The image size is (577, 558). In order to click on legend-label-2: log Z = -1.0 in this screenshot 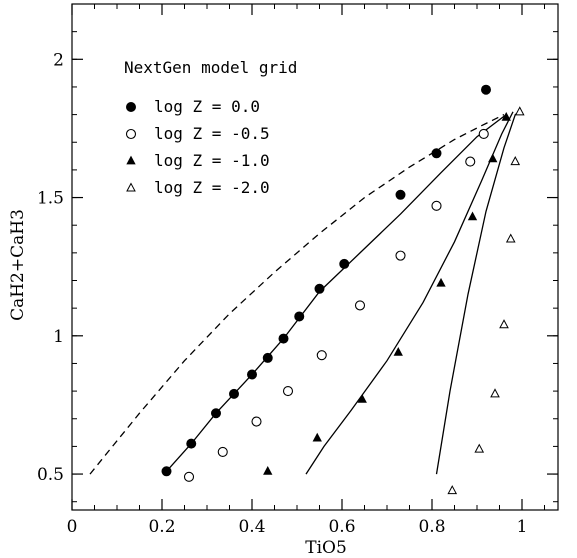, I will do `click(212, 160)`.